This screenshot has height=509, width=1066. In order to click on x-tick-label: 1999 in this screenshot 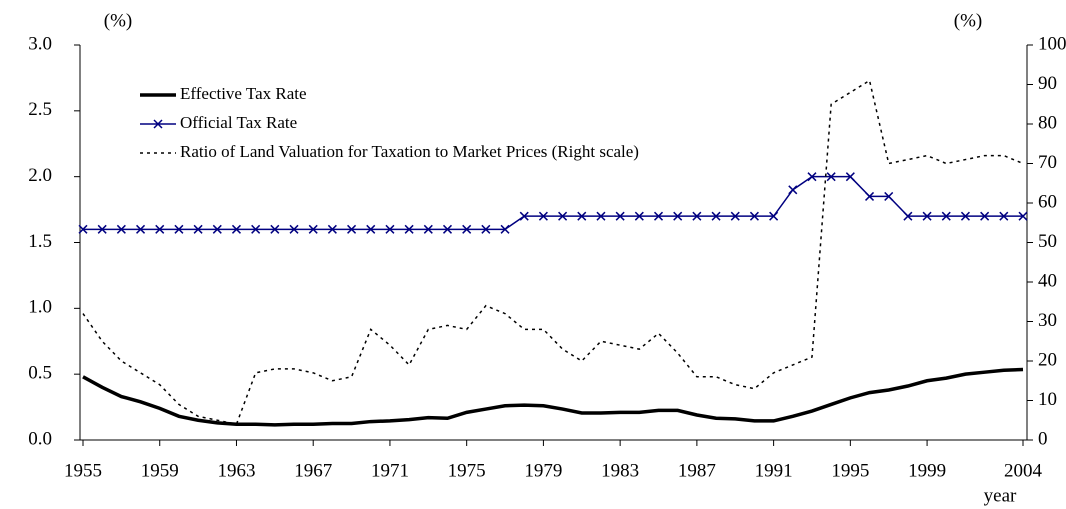, I will do `click(927, 470)`.